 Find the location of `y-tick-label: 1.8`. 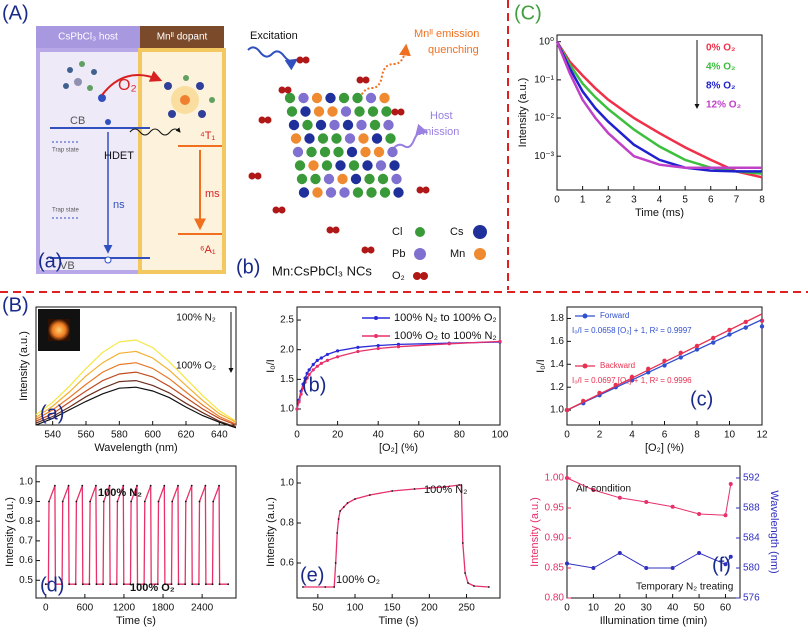

y-tick-label: 1.8 is located at coordinates (557, 318).